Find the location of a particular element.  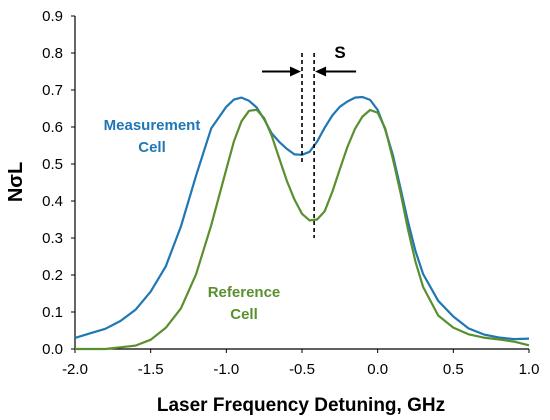

y-tick-label: 0.5 is located at coordinates (52, 164).